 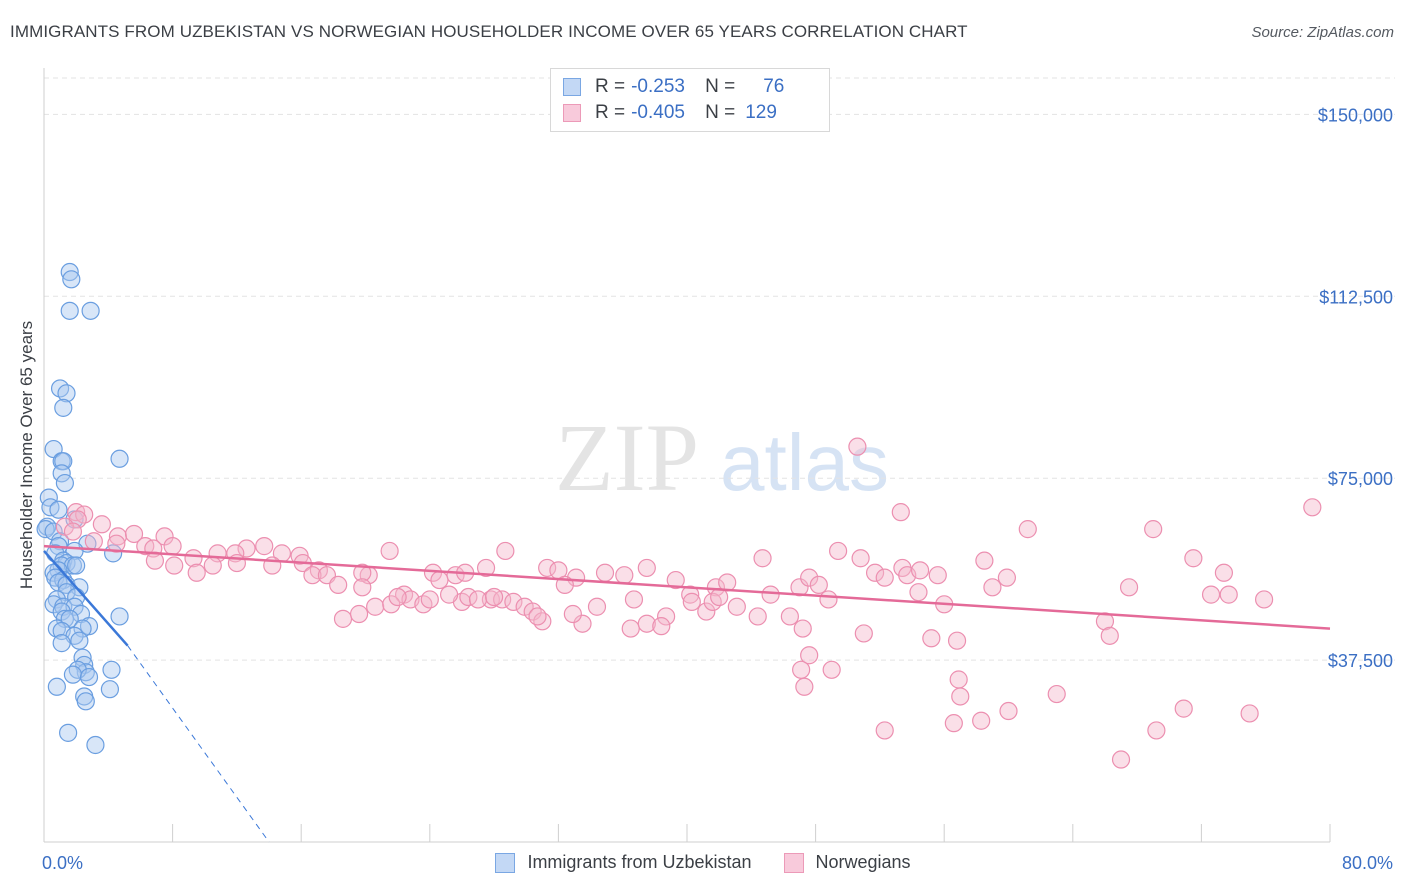 I want to click on y-tick-label: $37,500, so click(x=1360, y=661).